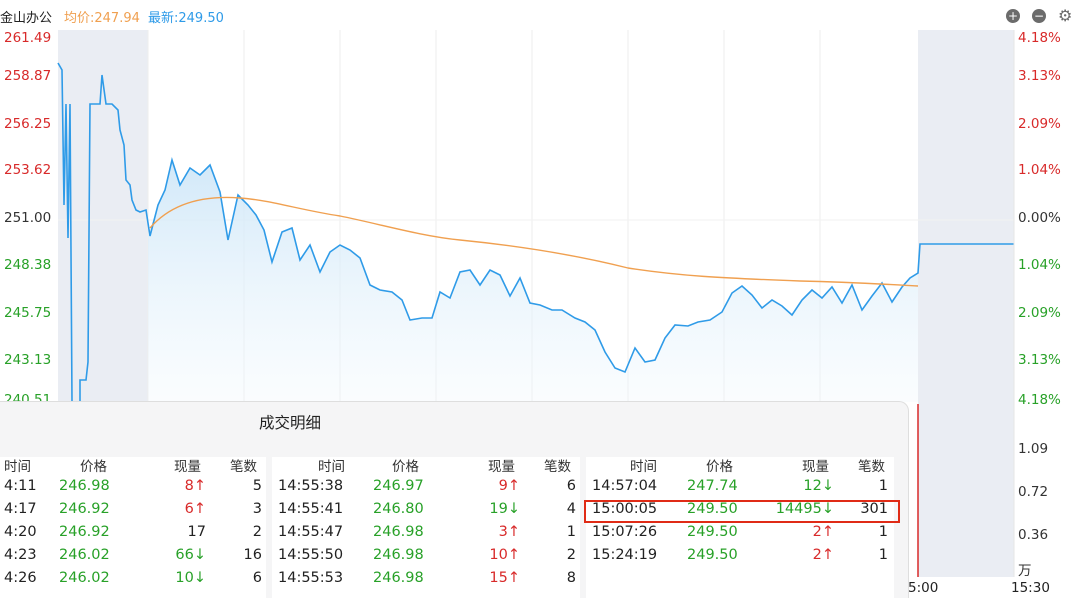 This screenshot has width=1080, height=598. Describe the element at coordinates (26, 18) in the screenshot. I see `stock-name: 金山办公` at that location.